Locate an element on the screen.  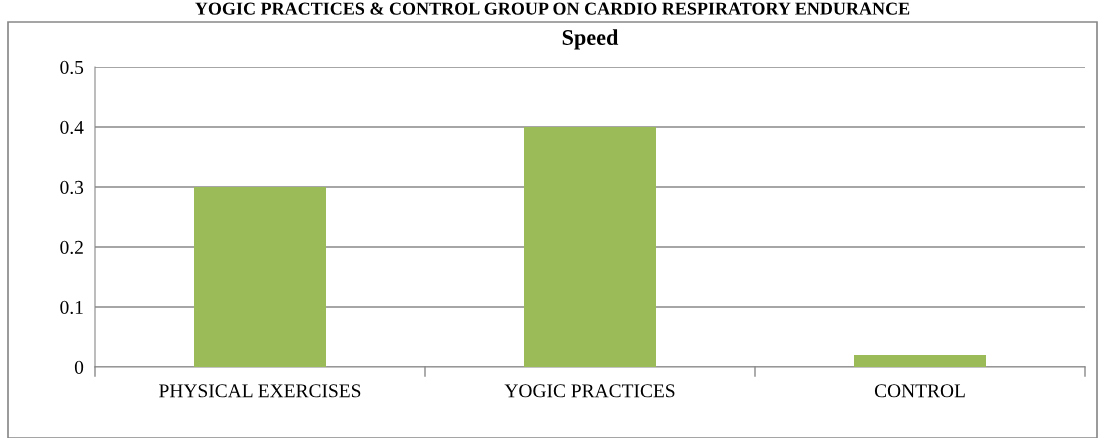
y-tick-label: 0.3 is located at coordinates (72, 187).